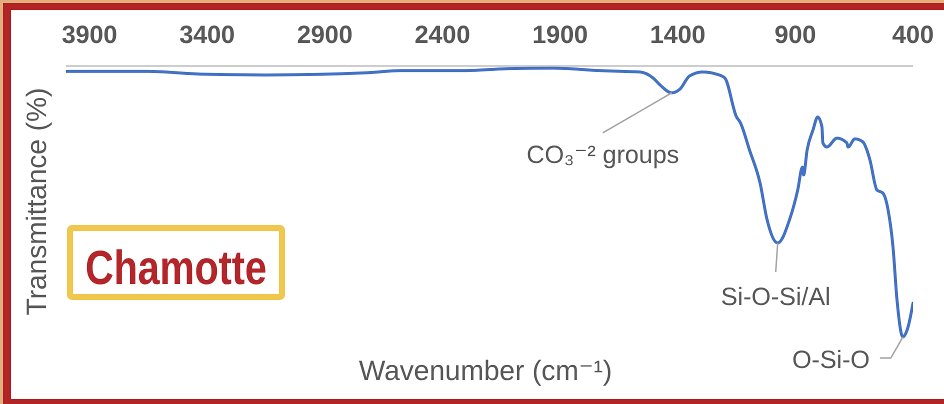 This screenshot has height=404, width=944. I want to click on x-tick-label: 1900, so click(560, 35).